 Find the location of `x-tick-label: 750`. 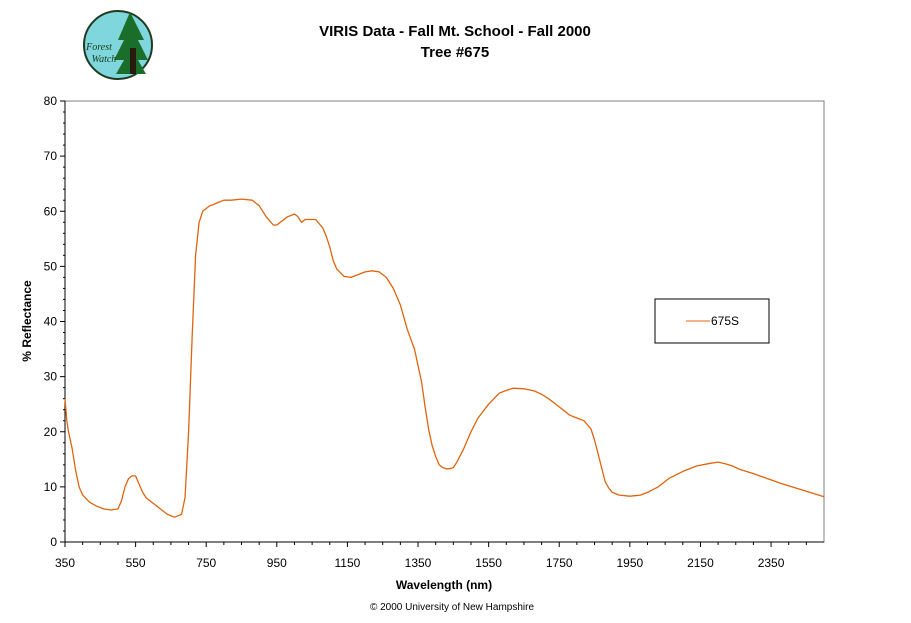

x-tick-label: 750 is located at coordinates (206, 563).